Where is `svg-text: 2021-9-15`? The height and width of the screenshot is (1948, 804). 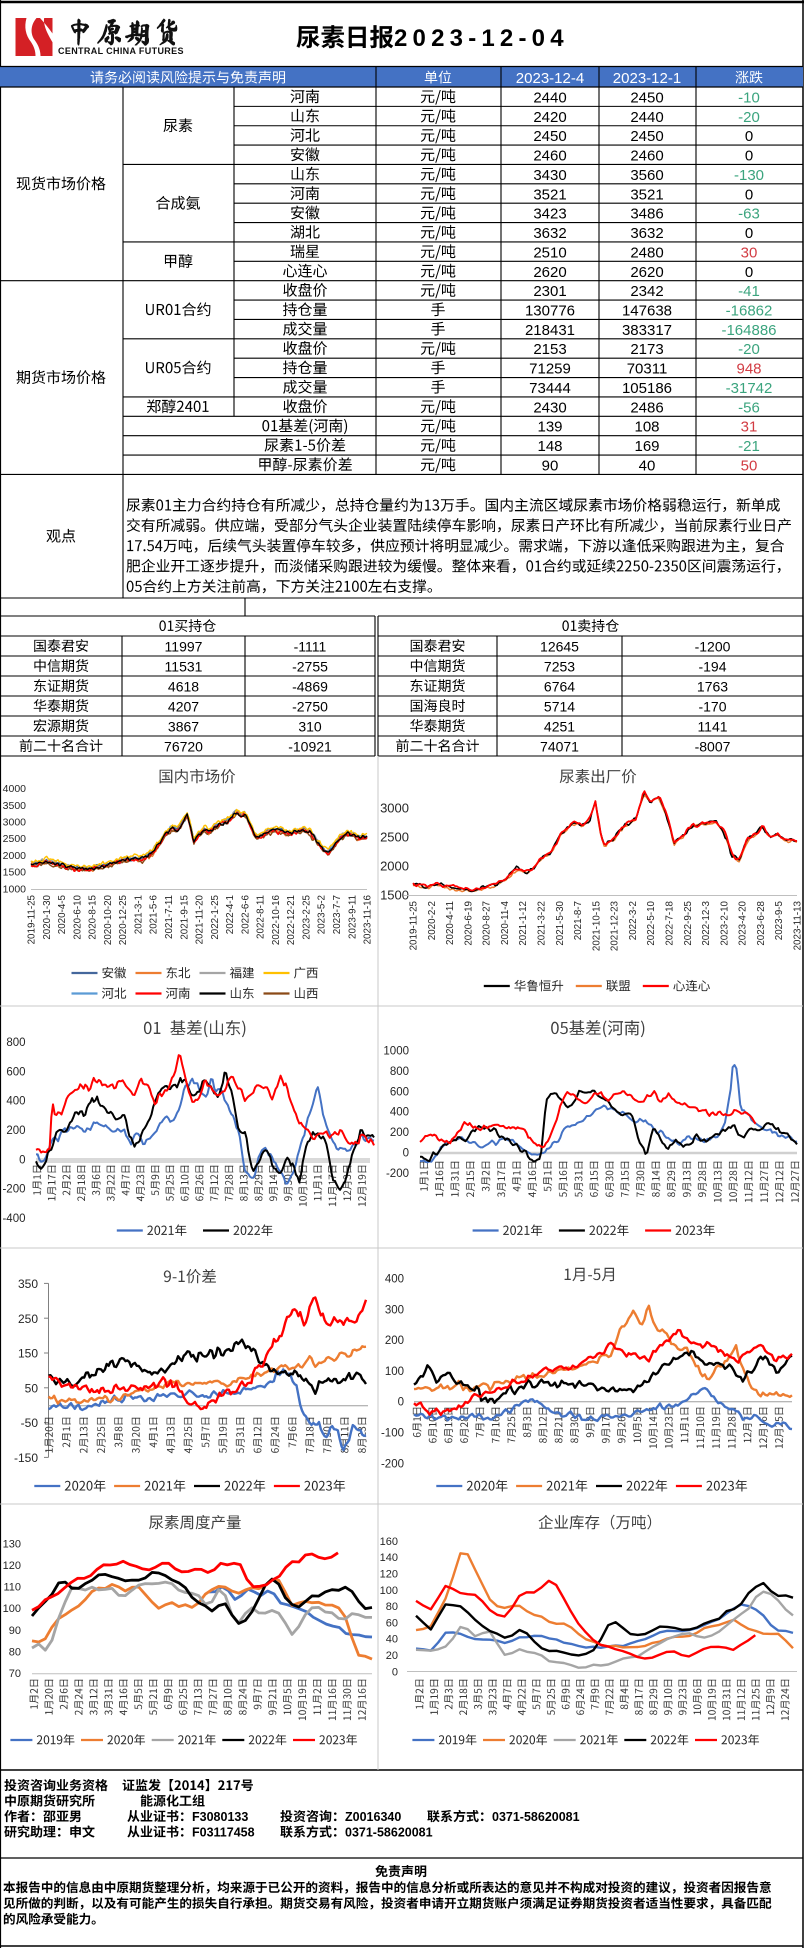 svg-text: 2021-9-15 is located at coordinates (184, 916).